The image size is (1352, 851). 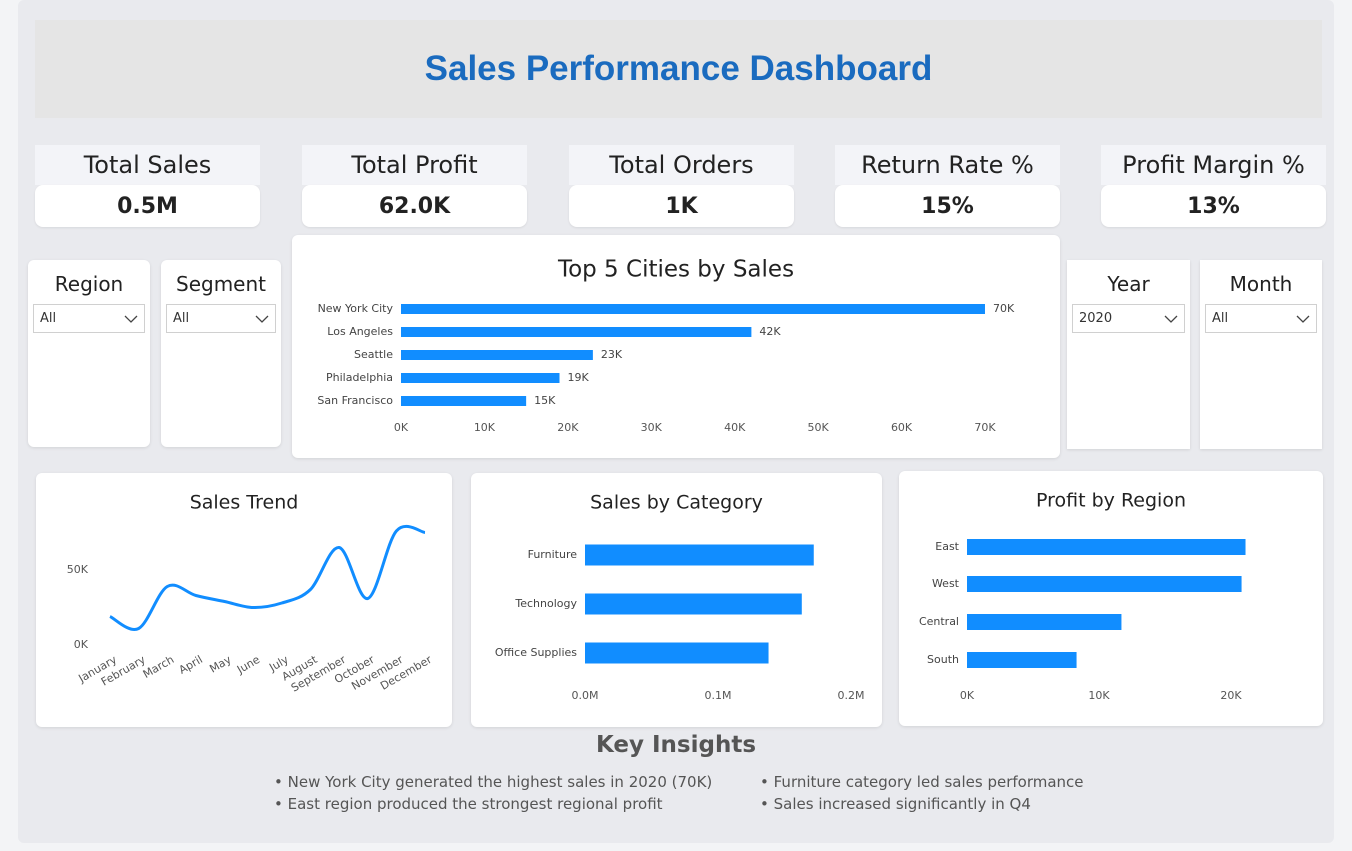 I want to click on x-tick-label: 0.2M, so click(x=851, y=695).